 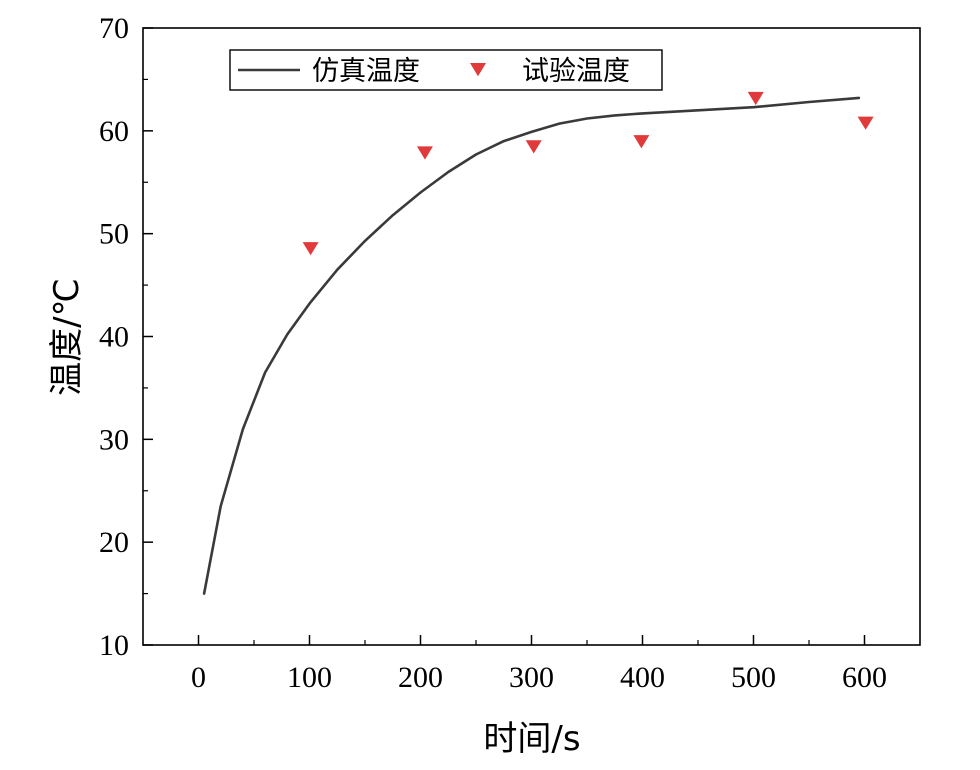 I want to click on x-tick-label: 400, so click(x=642, y=677).